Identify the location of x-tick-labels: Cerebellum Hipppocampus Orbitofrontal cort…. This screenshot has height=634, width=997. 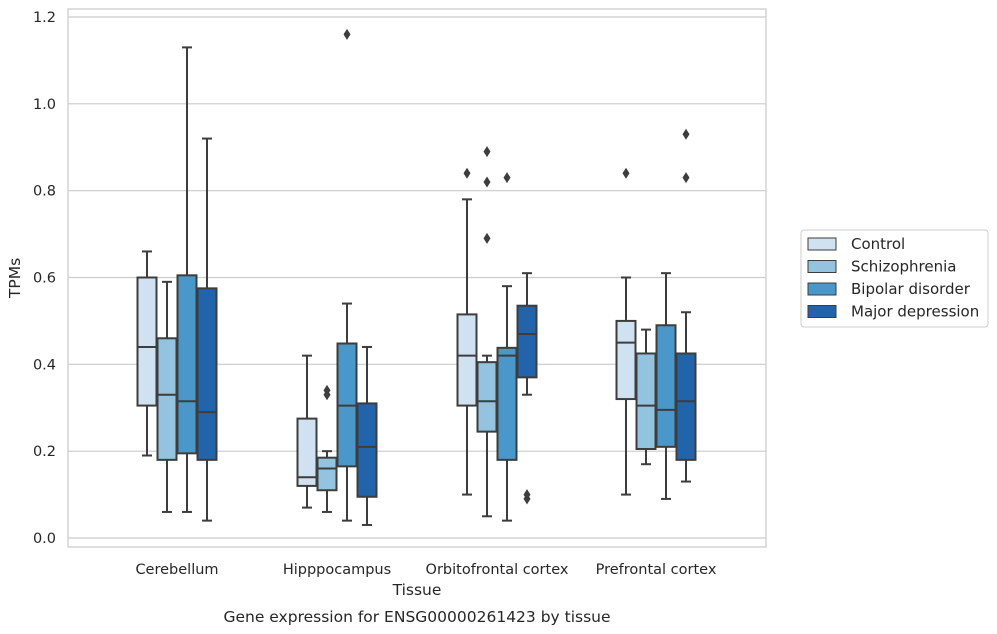
(425, 570).